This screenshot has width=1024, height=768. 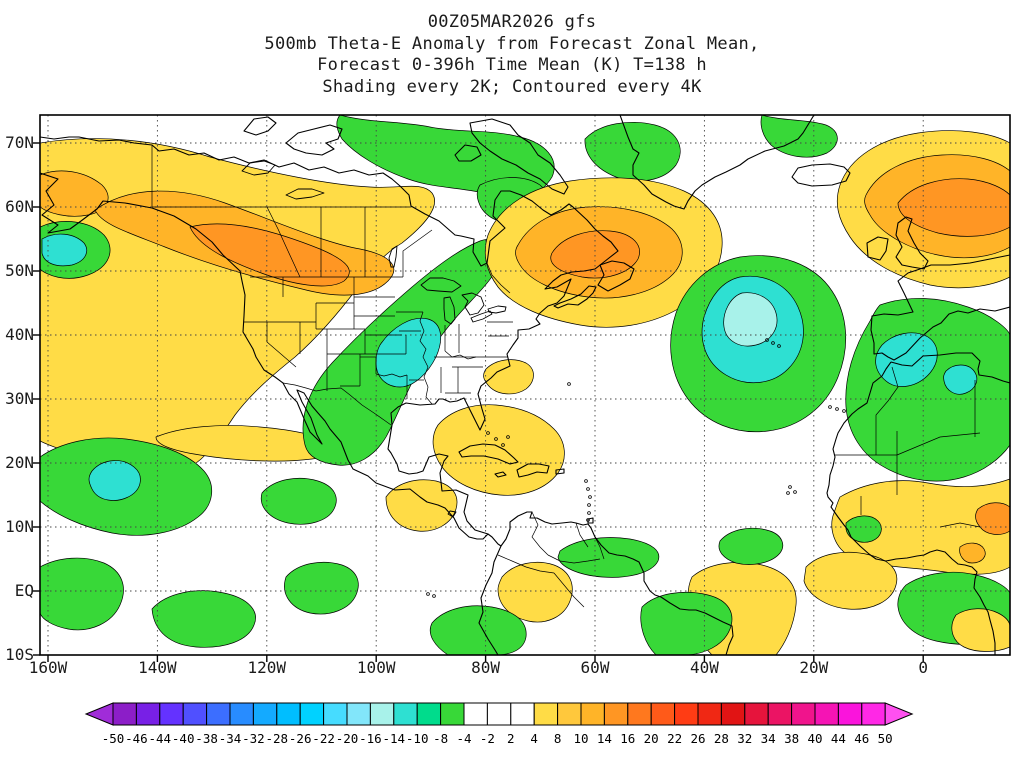 What do you see at coordinates (534, 738) in the screenshot?
I see `svg-text: 4` at bounding box center [534, 738].